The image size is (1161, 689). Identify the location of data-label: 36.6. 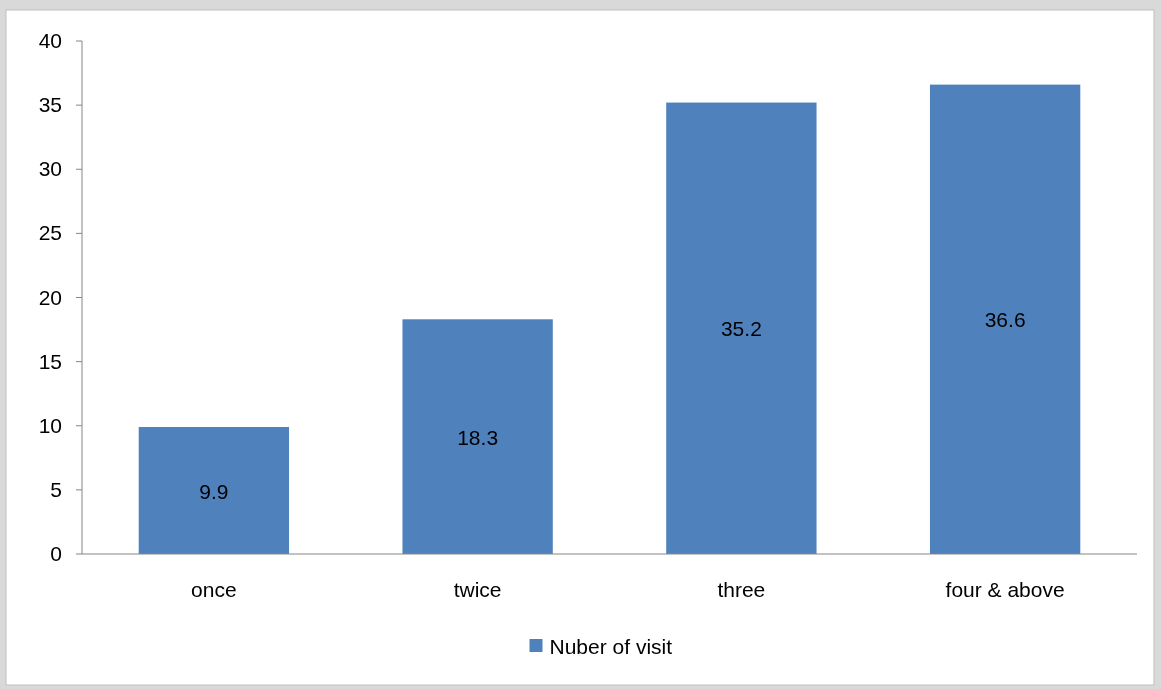
(1005, 320).